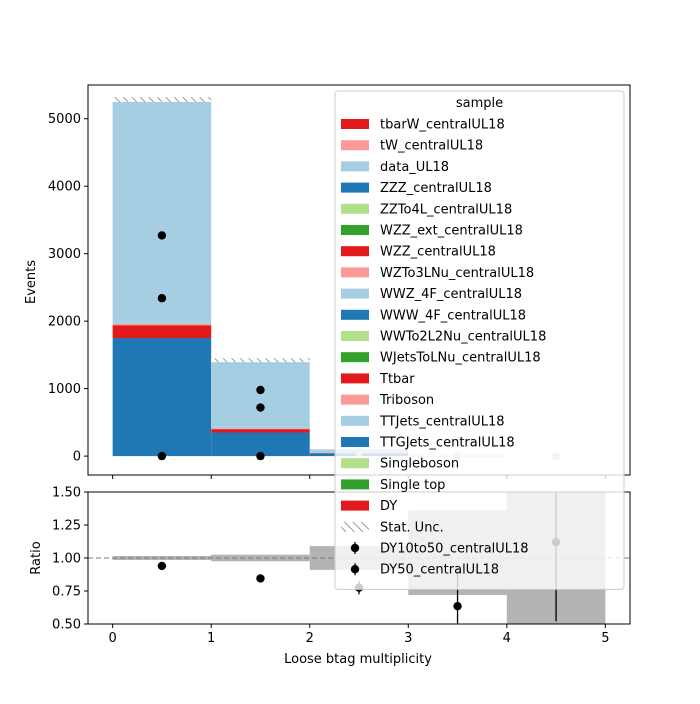 This screenshot has height=704, width=700. What do you see at coordinates (442, 421) in the screenshot?
I see `legend-label-14: TTJets_centralUL18` at bounding box center [442, 421].